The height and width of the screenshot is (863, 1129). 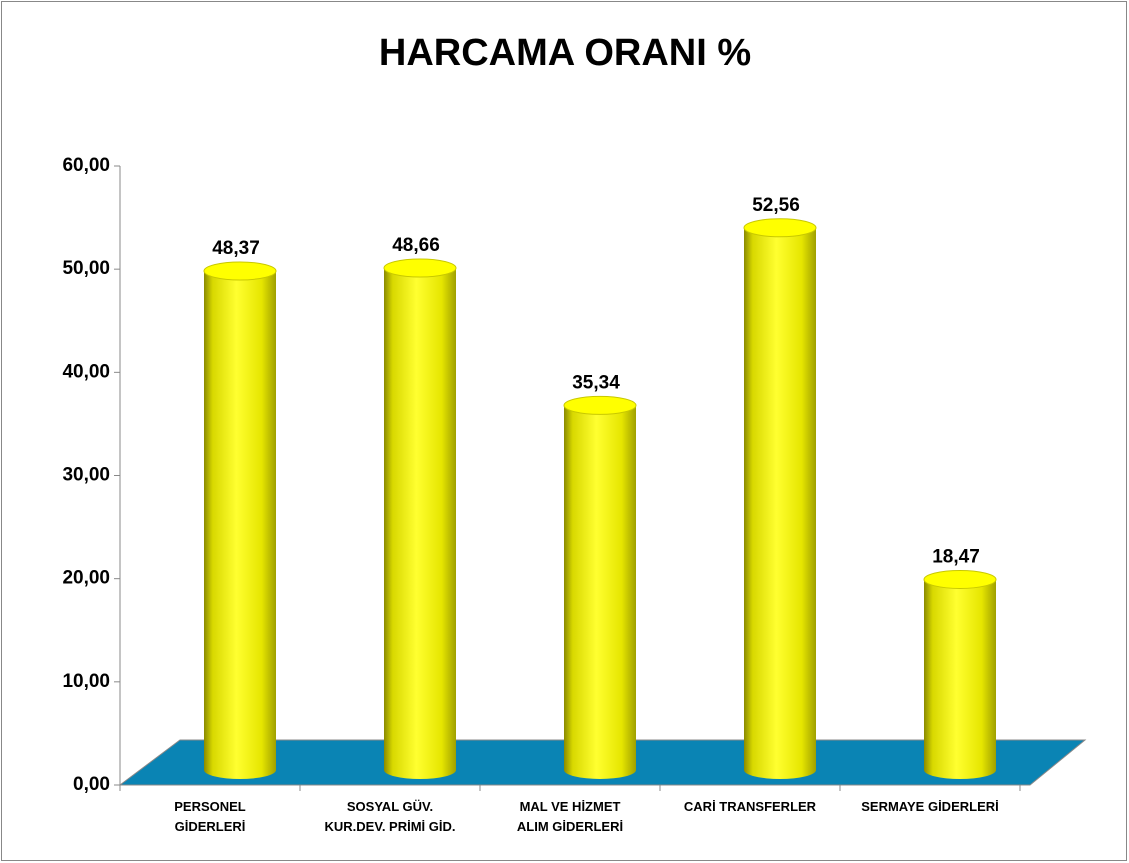 I want to click on value-label: 18,47, so click(x=956, y=556).